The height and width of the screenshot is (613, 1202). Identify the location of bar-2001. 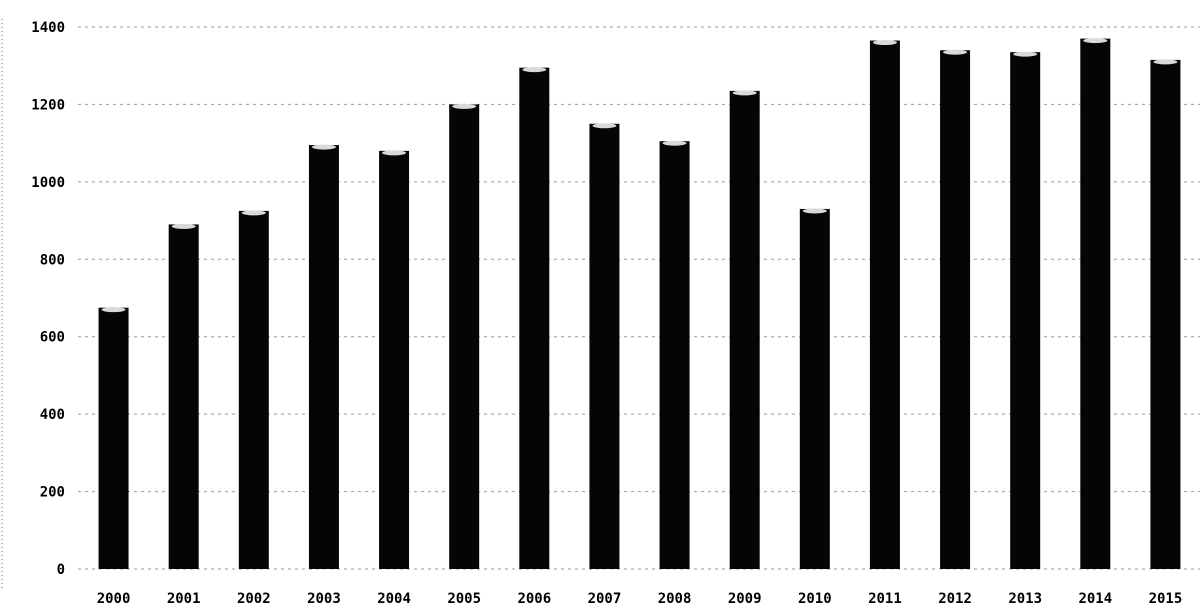
(183, 396).